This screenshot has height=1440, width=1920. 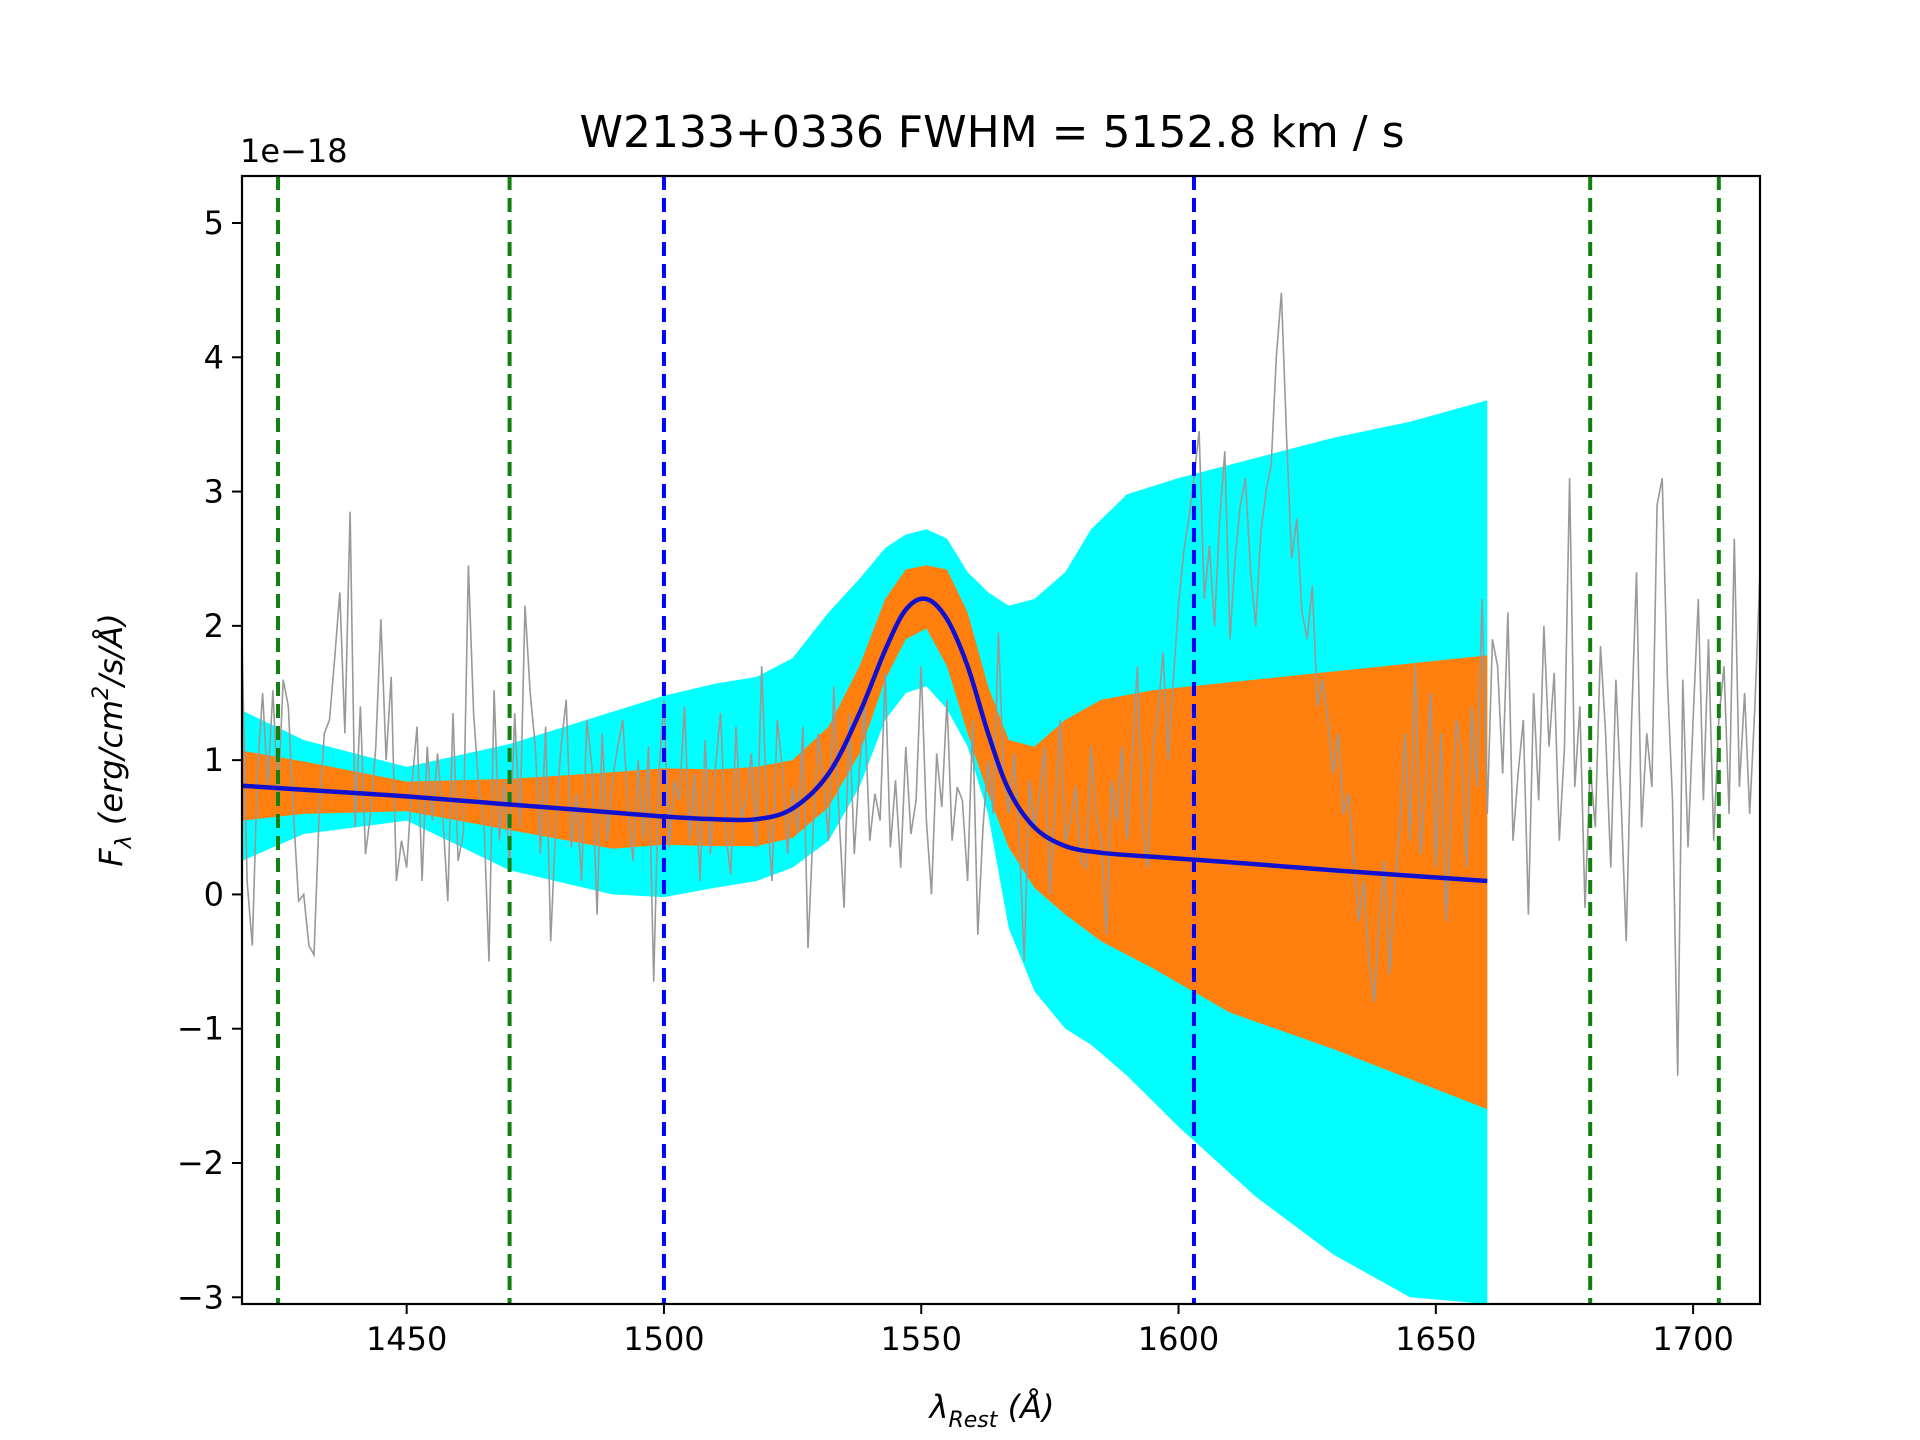 I want to click on x-axis-label-subscript: Rest, so click(x=973, y=1420).